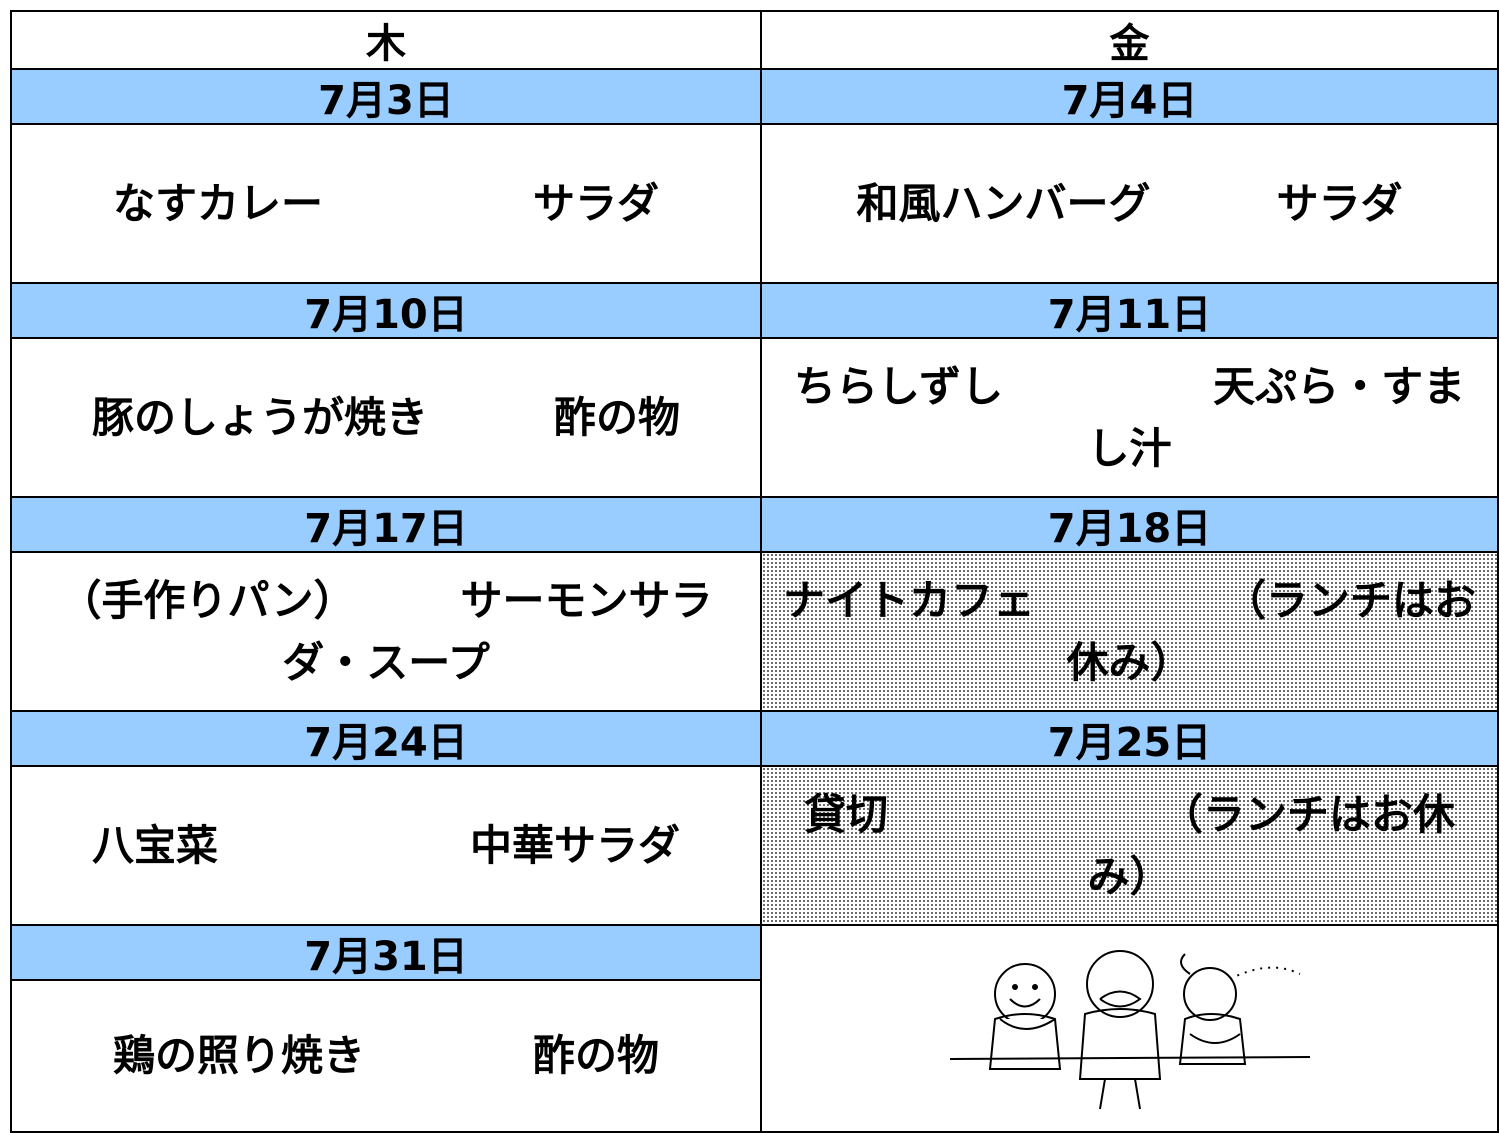  What do you see at coordinates (386, 1056) in the screenshot?
I see `menu-cell: 鶏の照り焼き 酢の物` at bounding box center [386, 1056].